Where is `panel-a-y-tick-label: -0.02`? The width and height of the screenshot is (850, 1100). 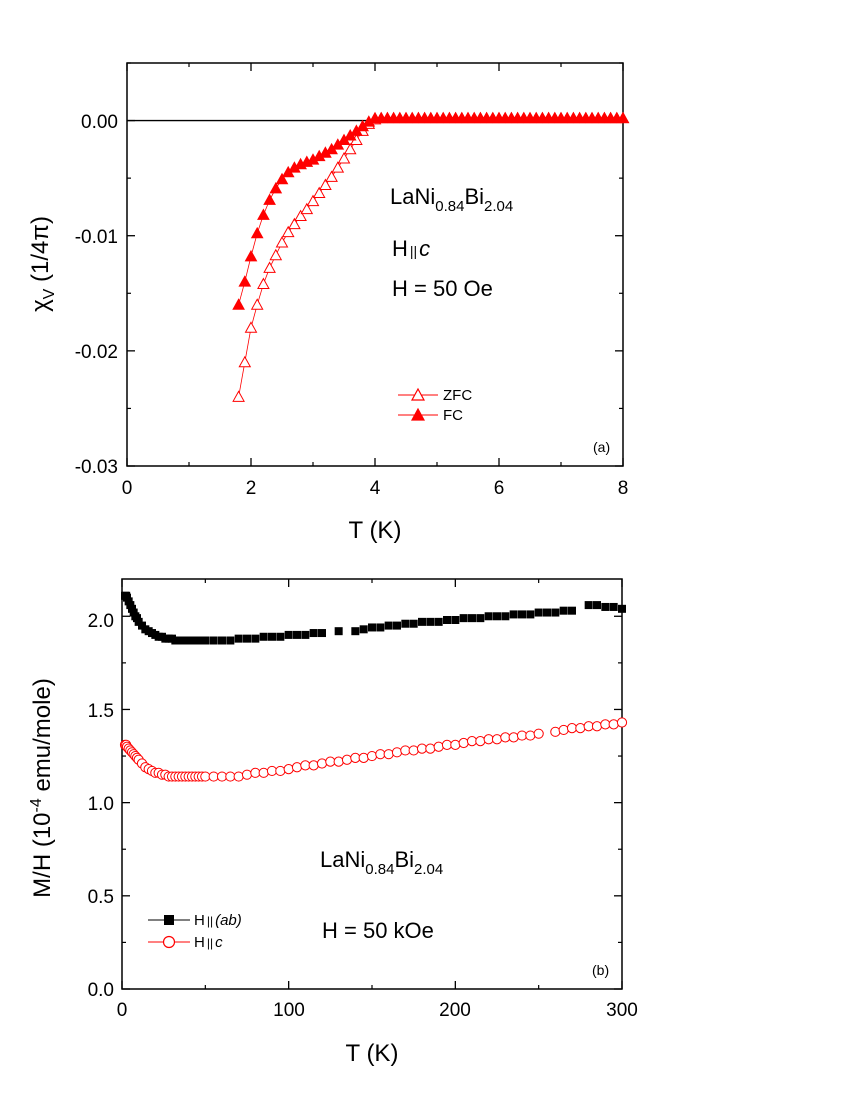
panel-a-y-tick-label: -0.02 is located at coordinates (96, 352).